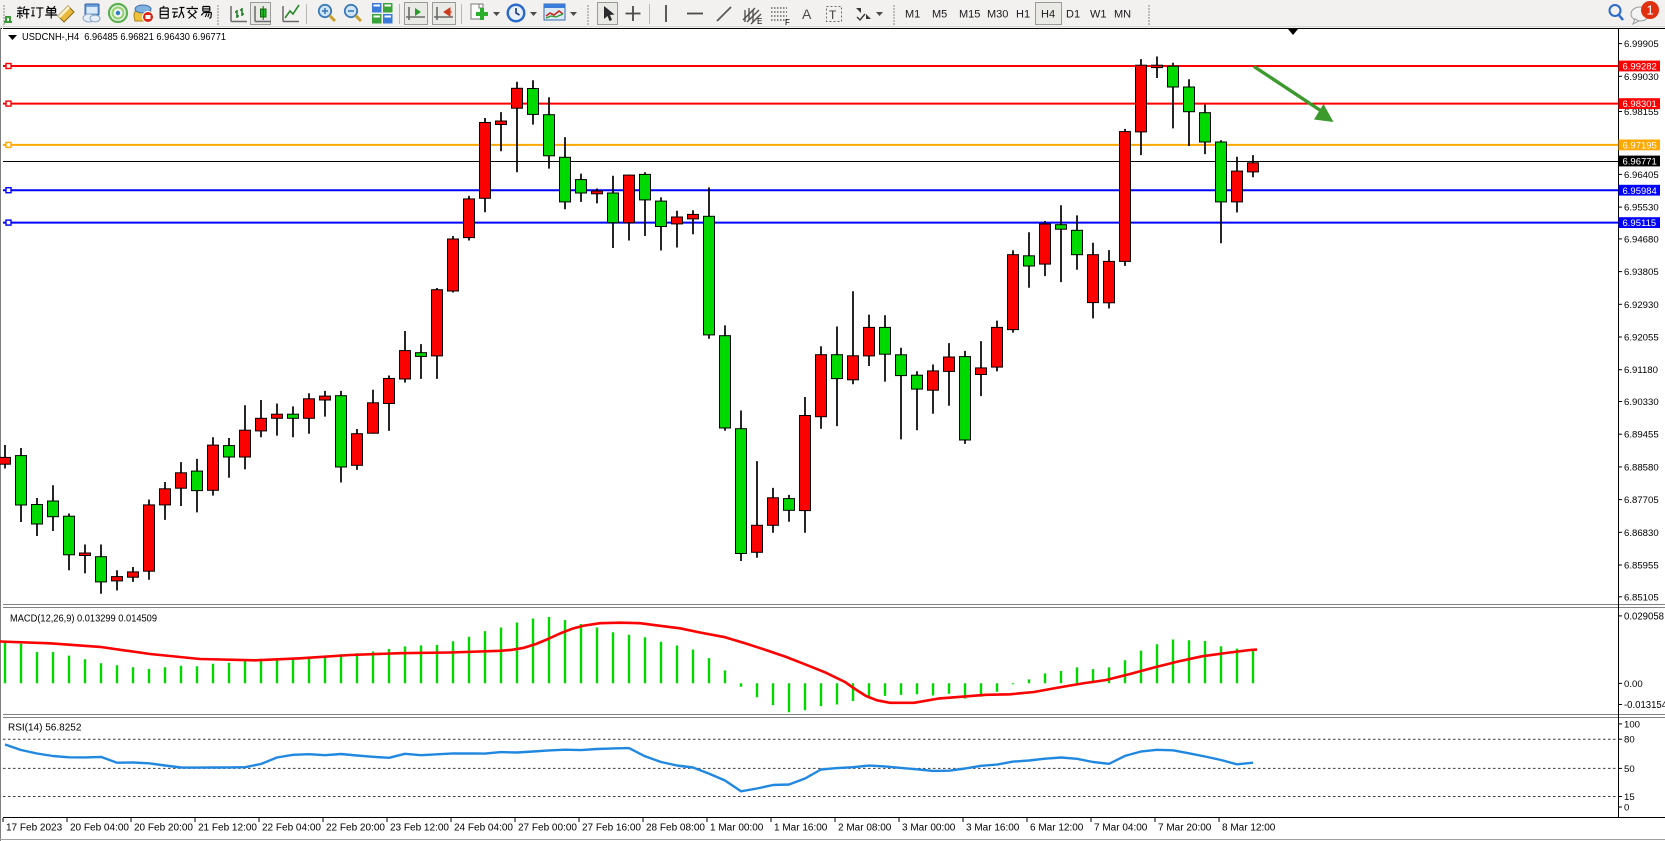 Image resolution: width=1665 pixels, height=841 pixels. Describe the element at coordinates (1641, 597) in the screenshot. I see `svg-text: 6.85105` at that location.